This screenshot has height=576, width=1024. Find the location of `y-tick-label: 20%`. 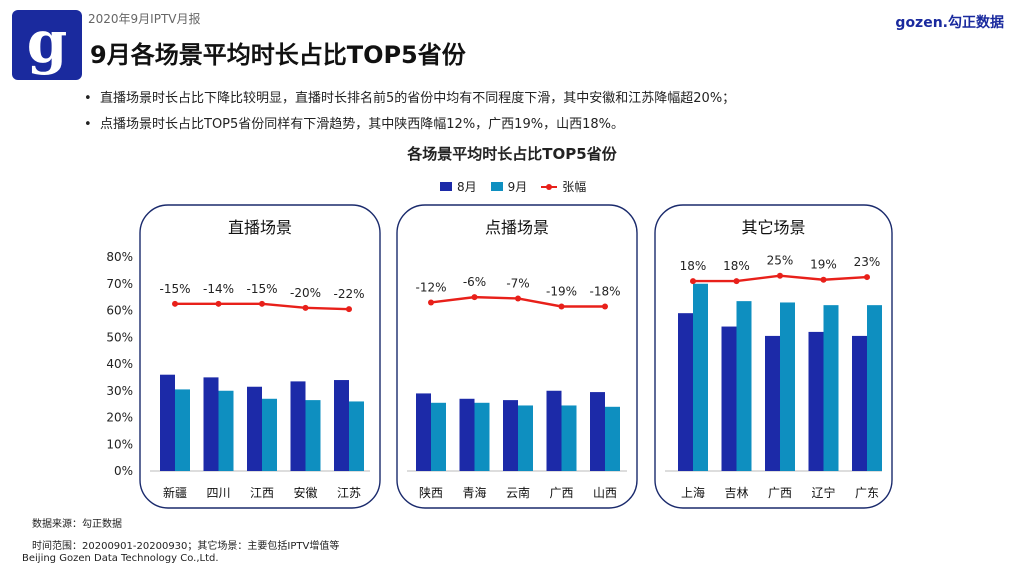

y-tick-label: 20% is located at coordinates (119, 418).